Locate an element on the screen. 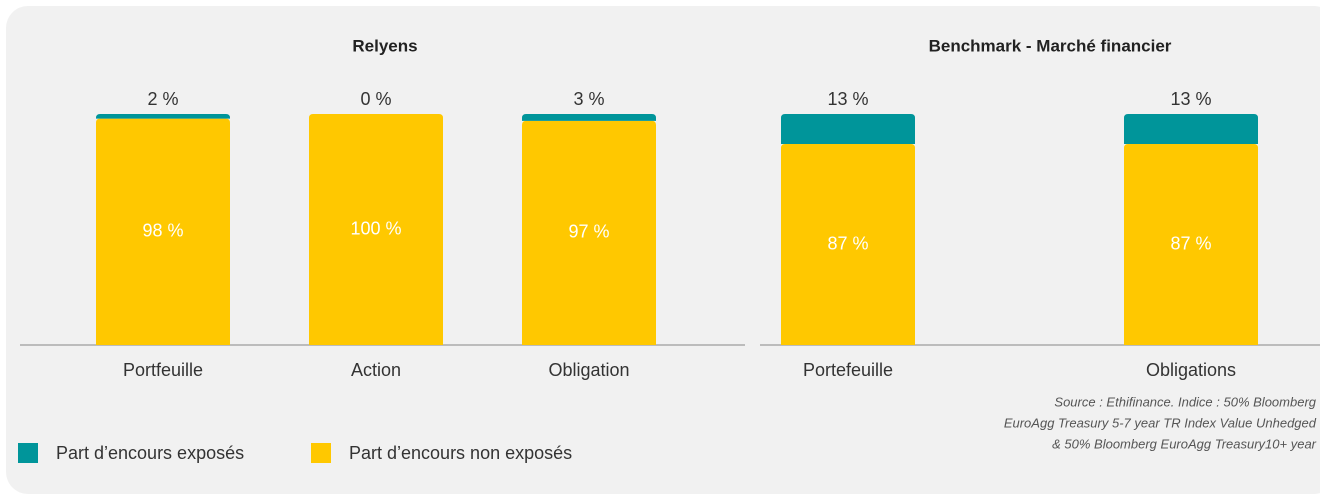 This screenshot has width=1320, height=500. value-label: 98 % is located at coordinates (162, 231).